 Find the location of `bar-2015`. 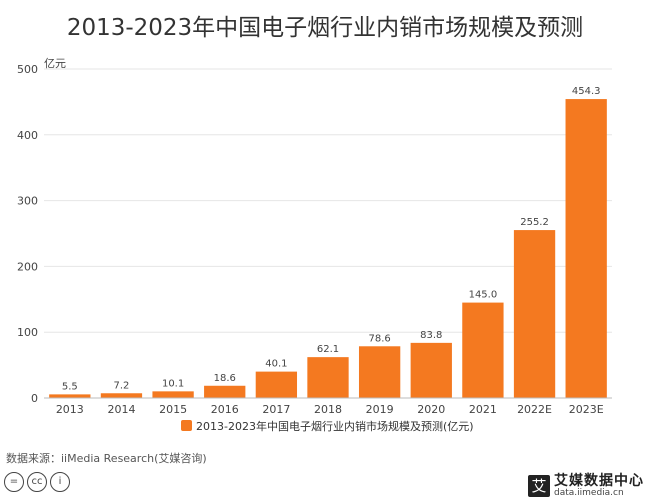

bar-2015 is located at coordinates (173, 394).